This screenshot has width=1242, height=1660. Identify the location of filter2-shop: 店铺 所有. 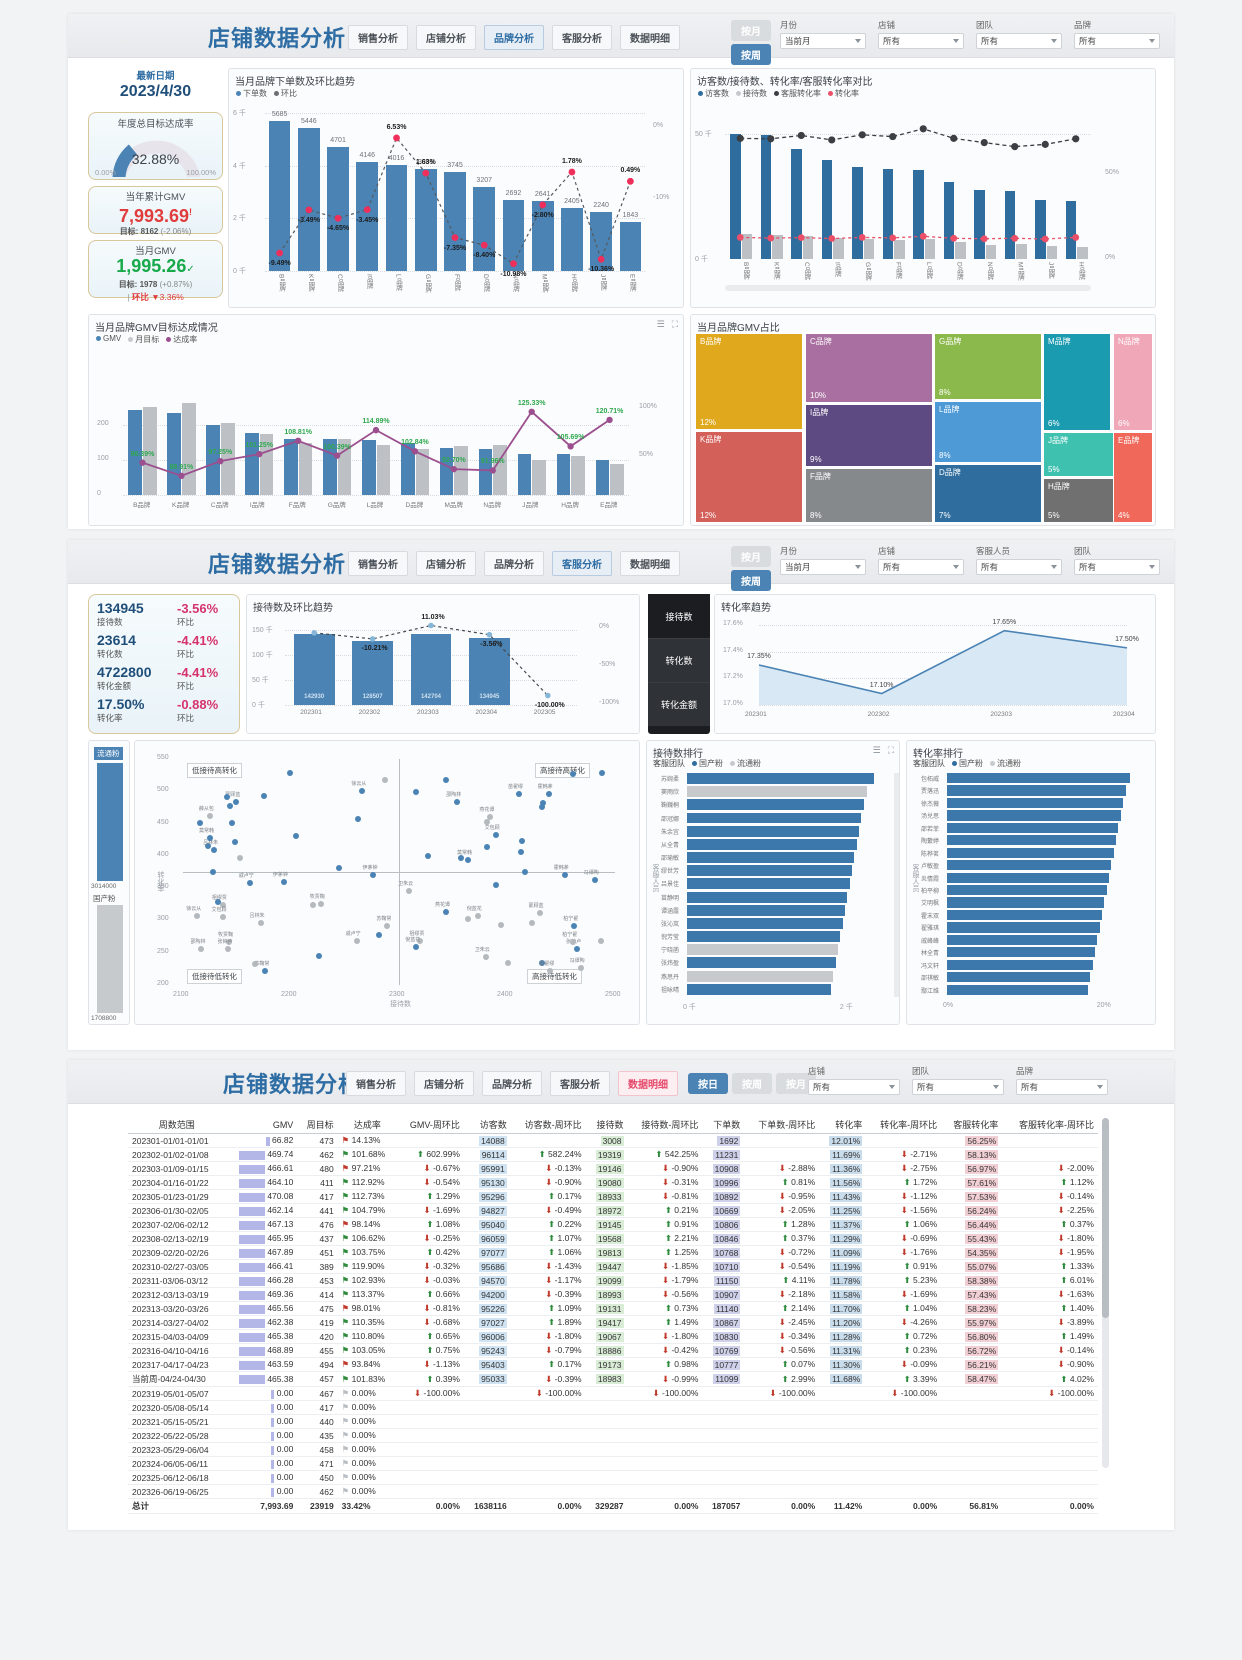
(921, 560).